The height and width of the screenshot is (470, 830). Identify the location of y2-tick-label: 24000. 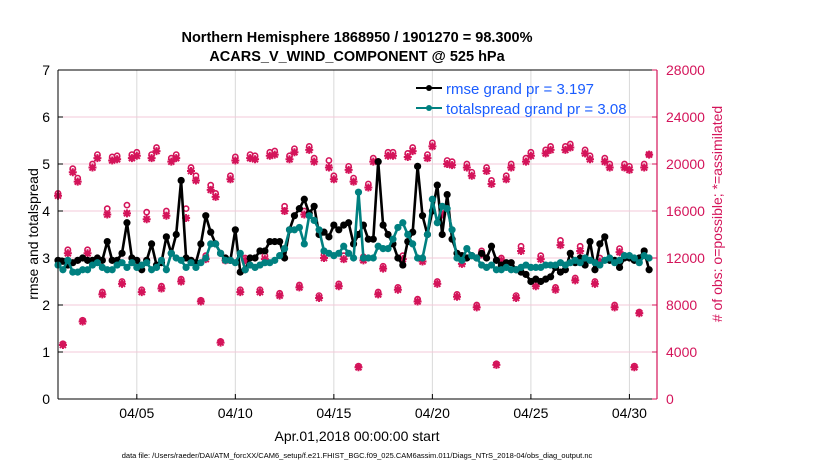
(685, 117).